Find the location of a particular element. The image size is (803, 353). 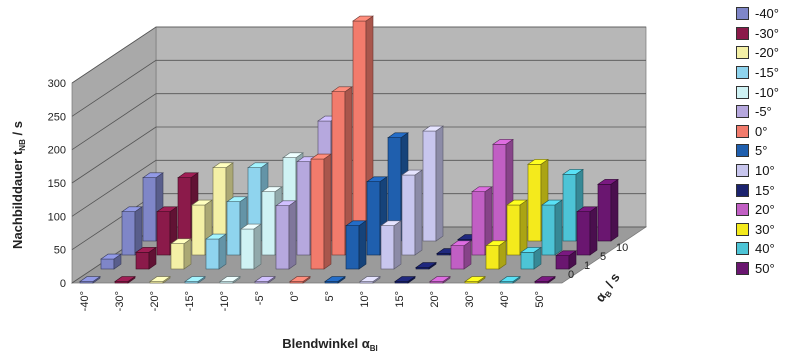

legend-label: -15° is located at coordinates (767, 73).